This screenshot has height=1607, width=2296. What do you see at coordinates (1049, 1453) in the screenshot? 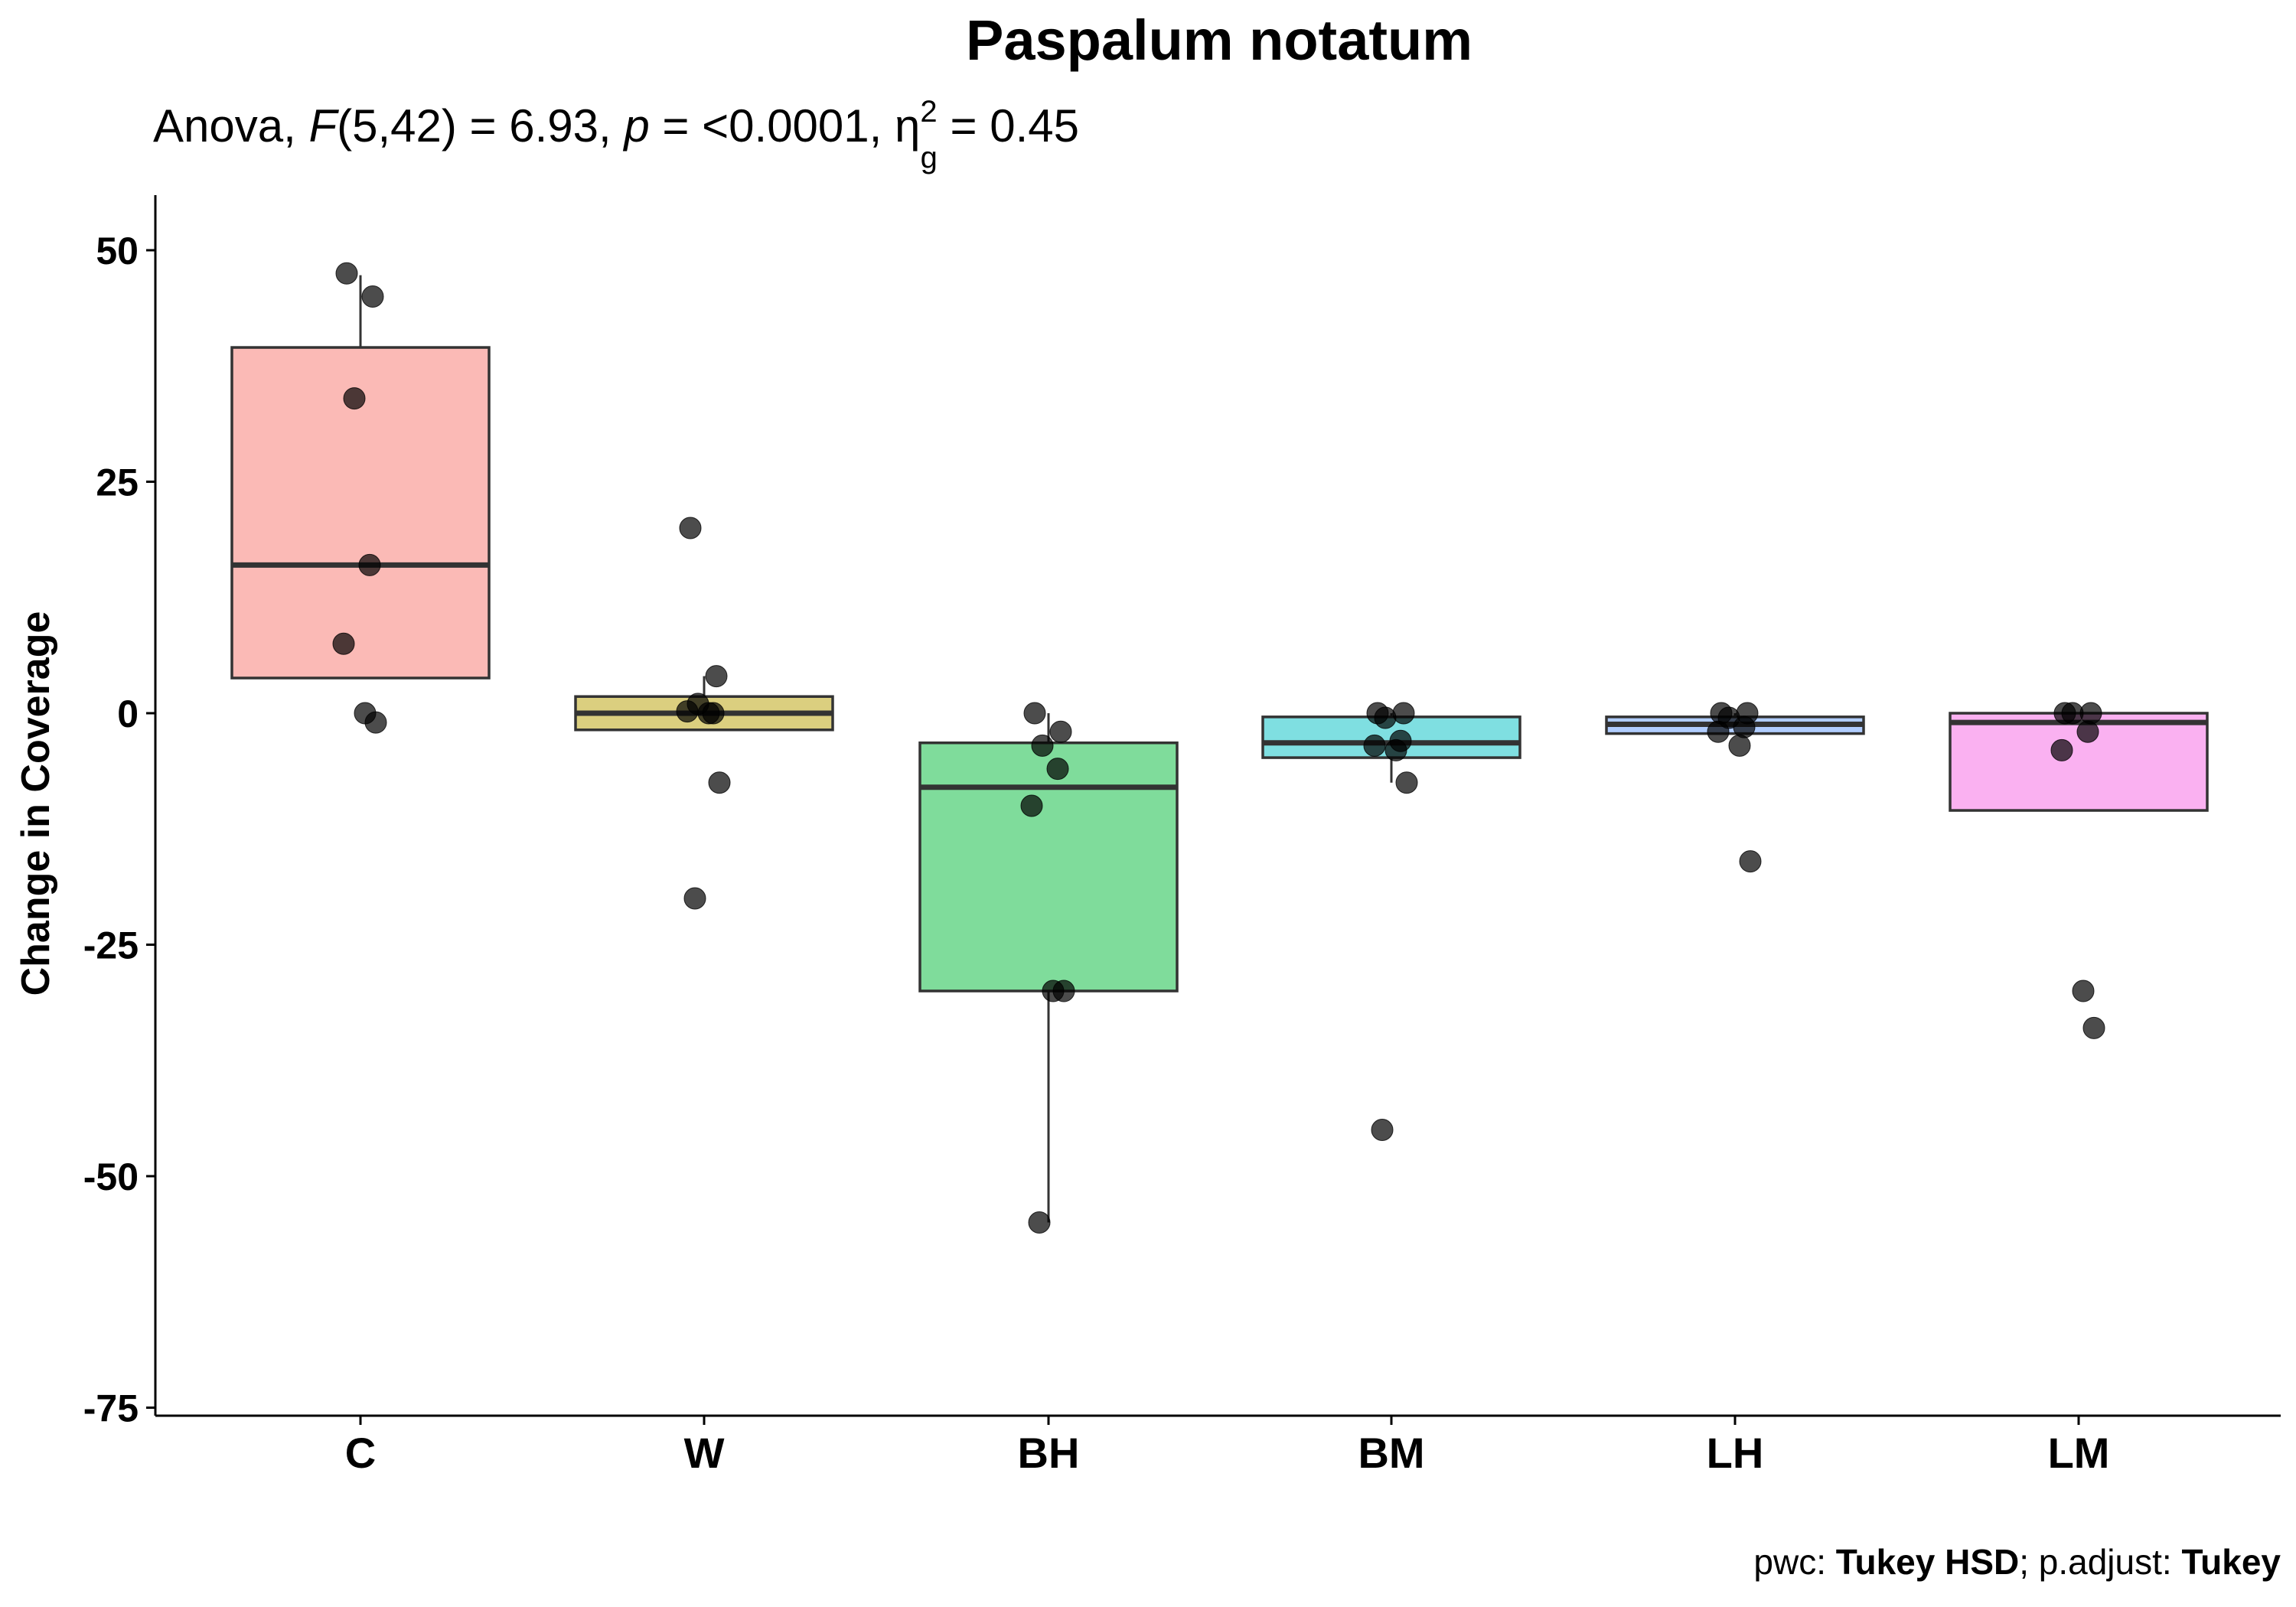
I see `x-tick-label: BH` at bounding box center [1049, 1453].